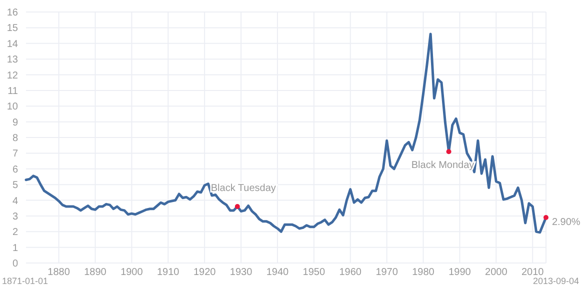  Describe the element at coordinates (12, 44) in the screenshot. I see `y-tick-label: 14` at that location.